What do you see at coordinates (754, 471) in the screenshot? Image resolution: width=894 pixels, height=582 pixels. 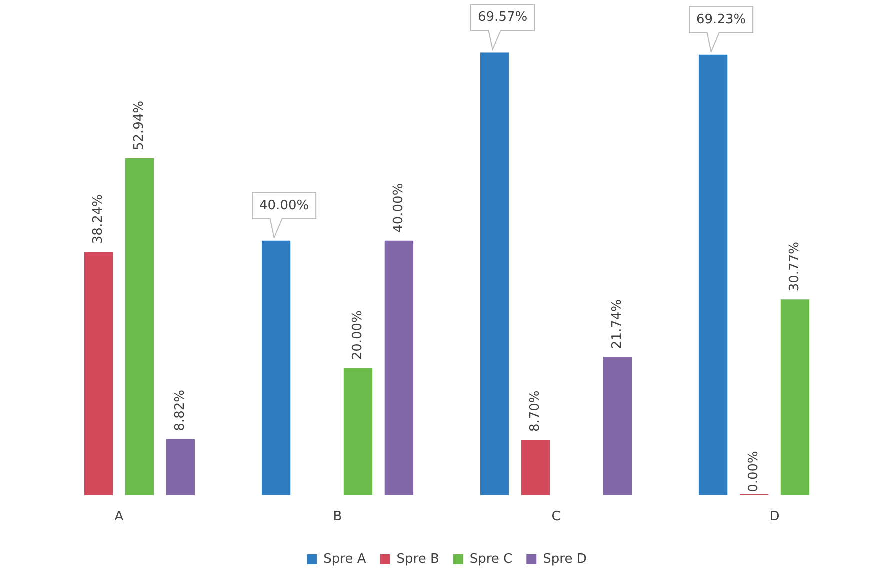 I see `data-label: 0.00%` at bounding box center [754, 471].